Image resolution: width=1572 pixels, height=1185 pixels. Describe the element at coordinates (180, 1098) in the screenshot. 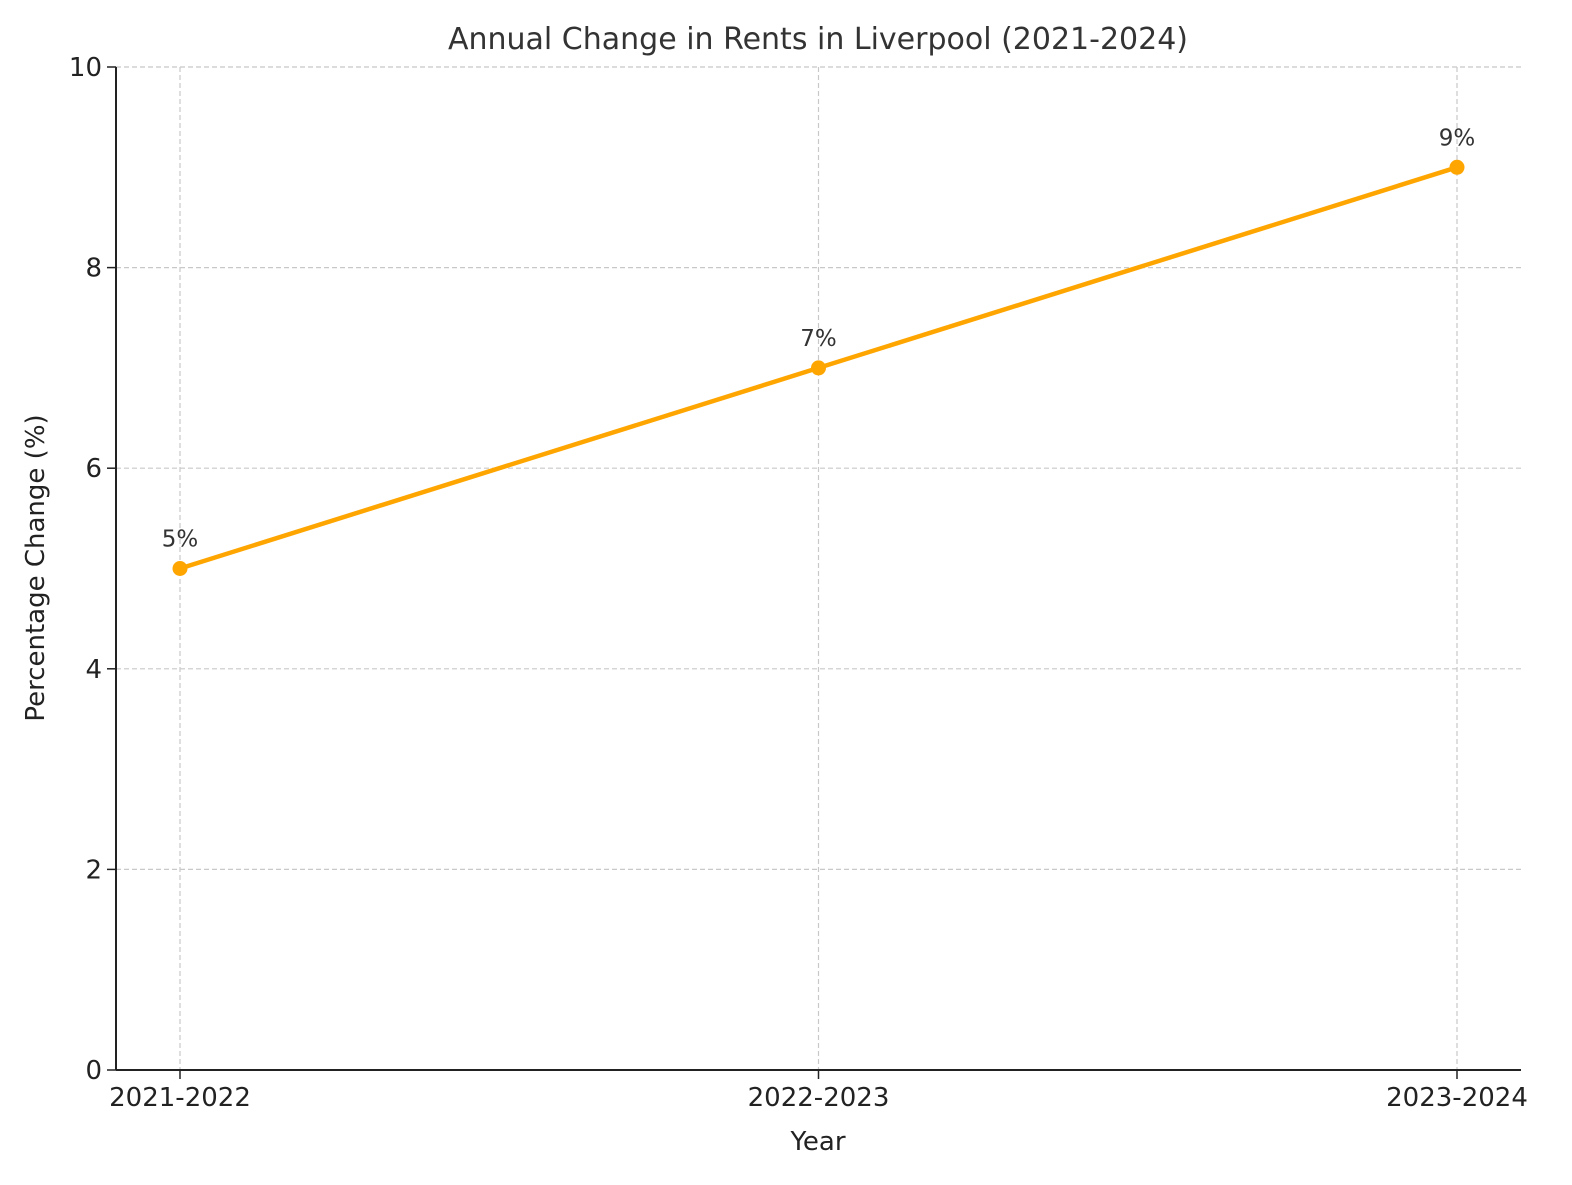

I see `x-tick-label: 2021-2022` at that location.